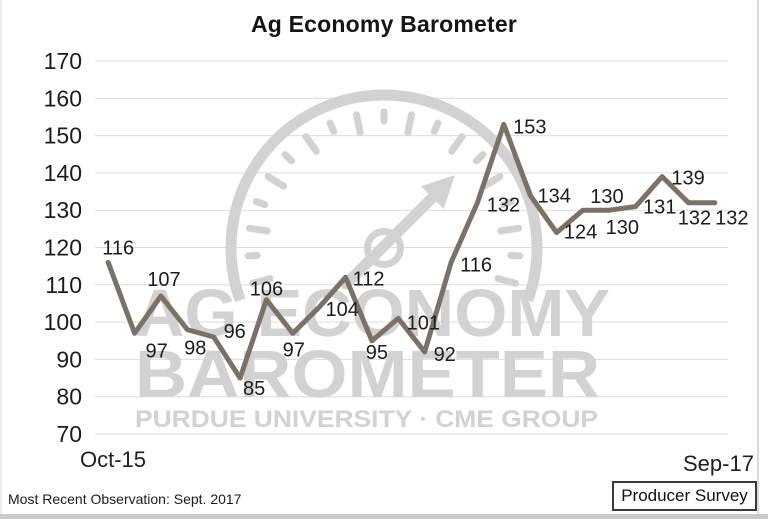 Image resolution: width=768 pixels, height=519 pixels. I want to click on chart-title: Ag Economy Barometer, so click(383, 24).